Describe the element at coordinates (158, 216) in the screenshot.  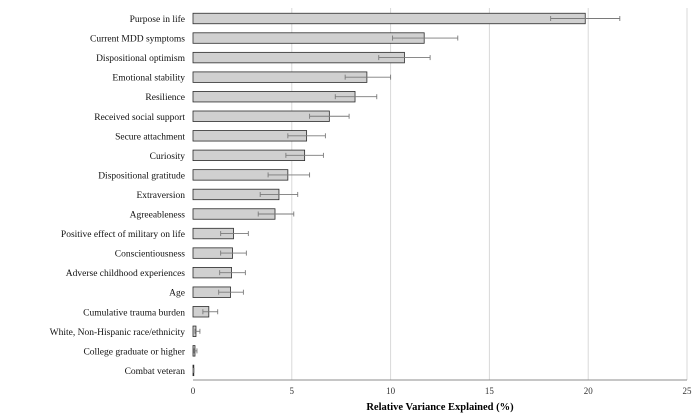
I see `category-label: Agreeableness` at that location.